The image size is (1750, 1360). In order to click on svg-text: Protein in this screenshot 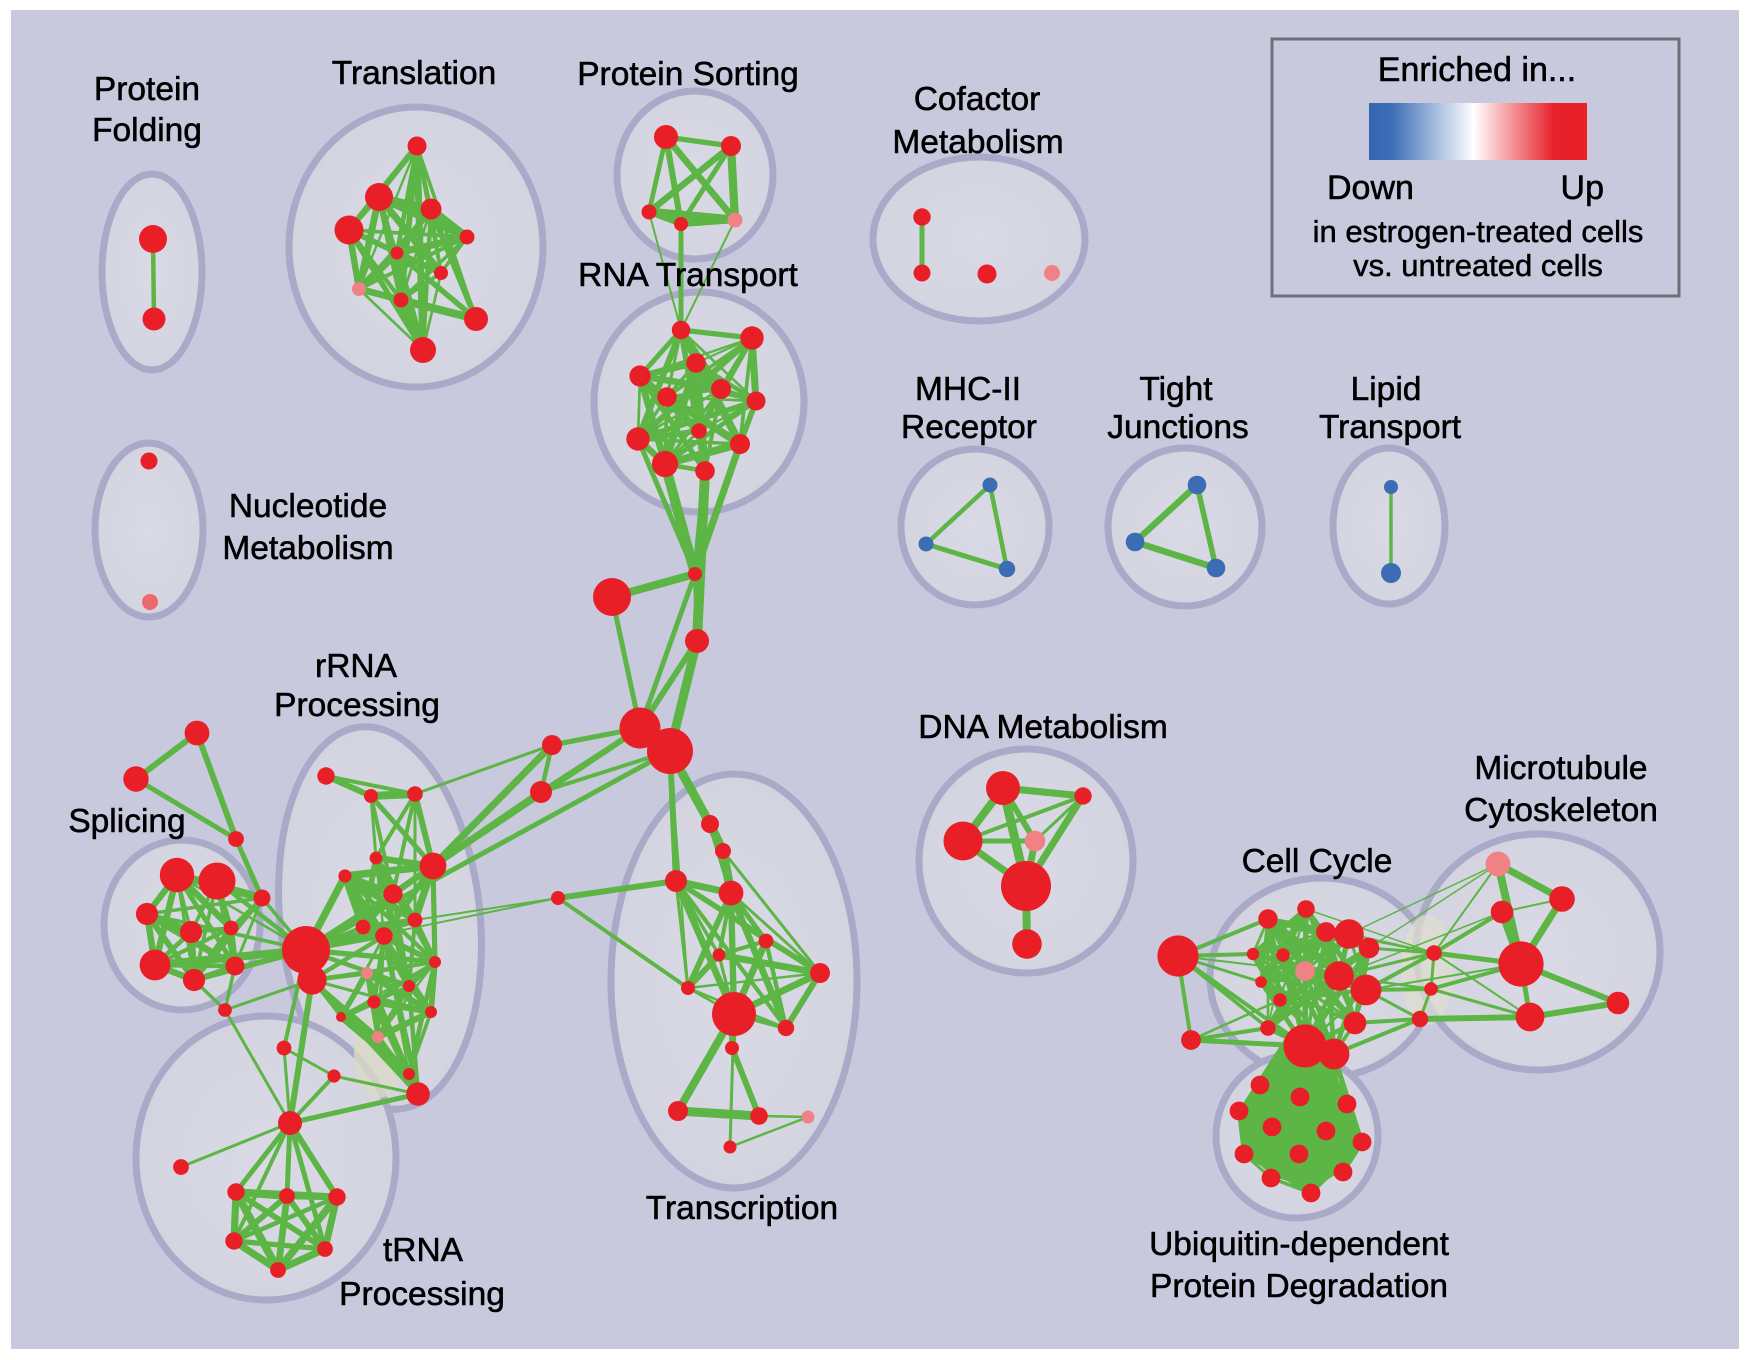, I will do `click(147, 89)`.